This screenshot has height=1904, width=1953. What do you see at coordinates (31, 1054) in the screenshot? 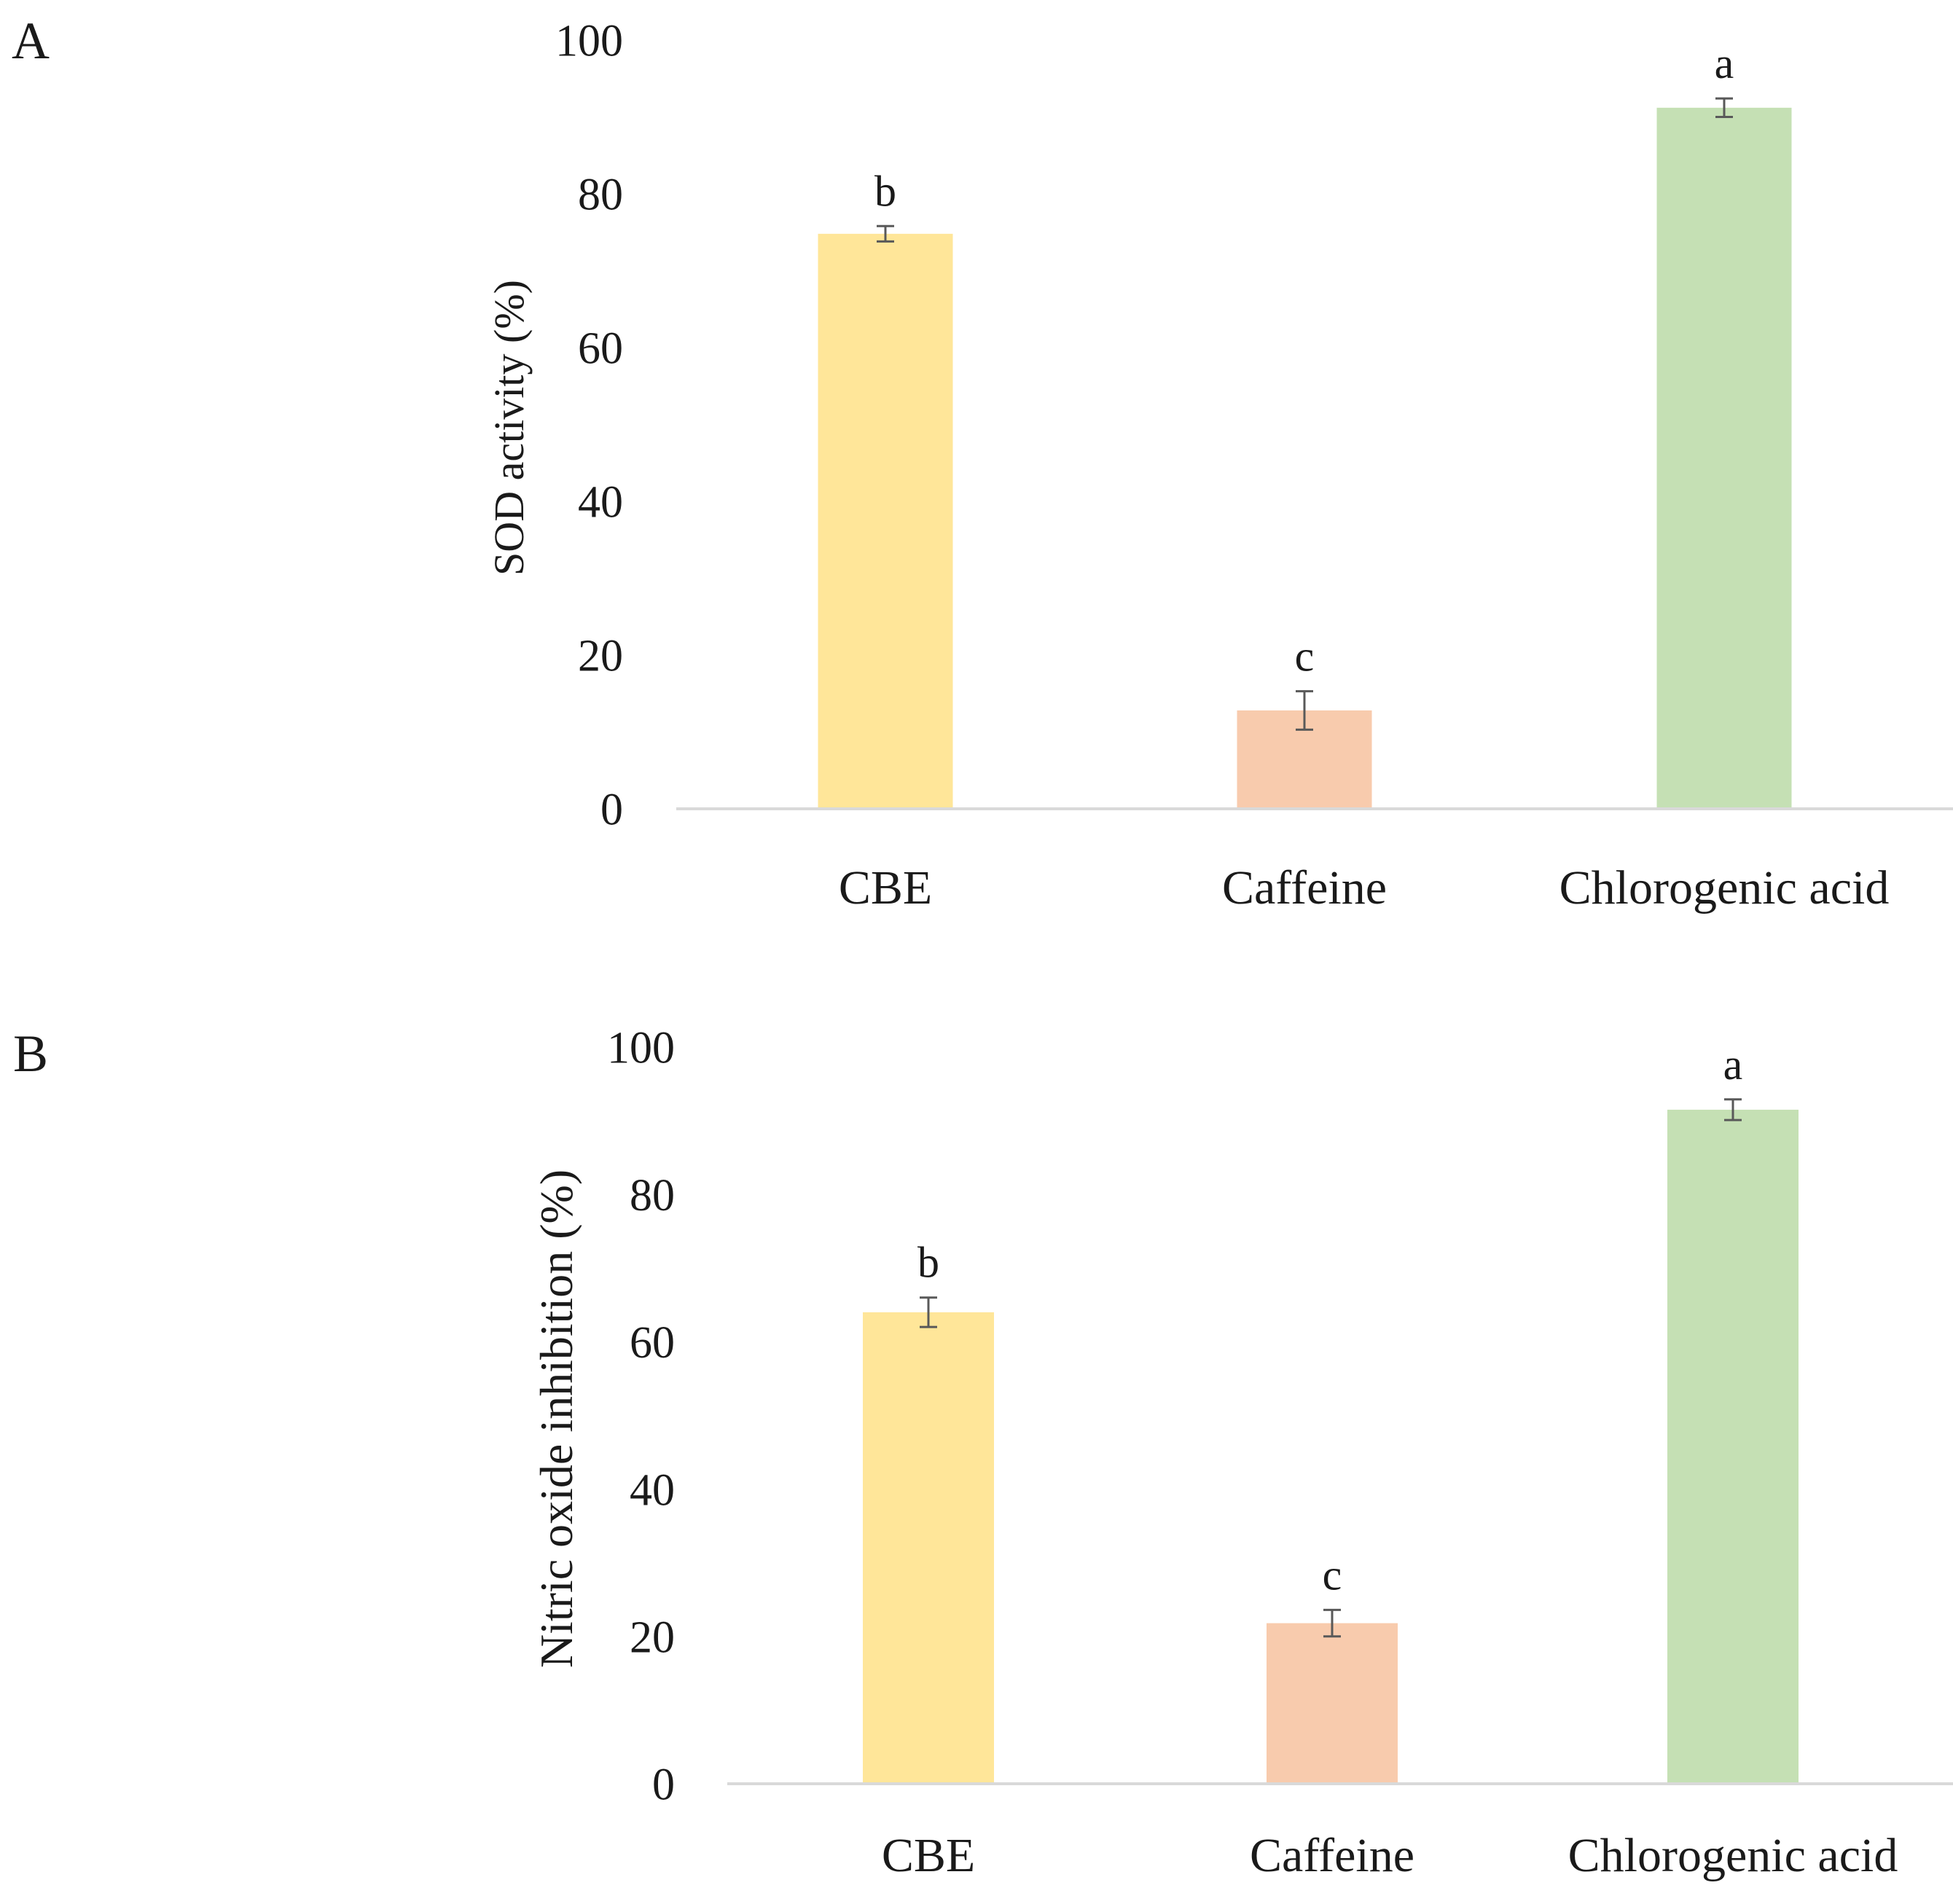
I see `panel-label: B` at bounding box center [31, 1054].